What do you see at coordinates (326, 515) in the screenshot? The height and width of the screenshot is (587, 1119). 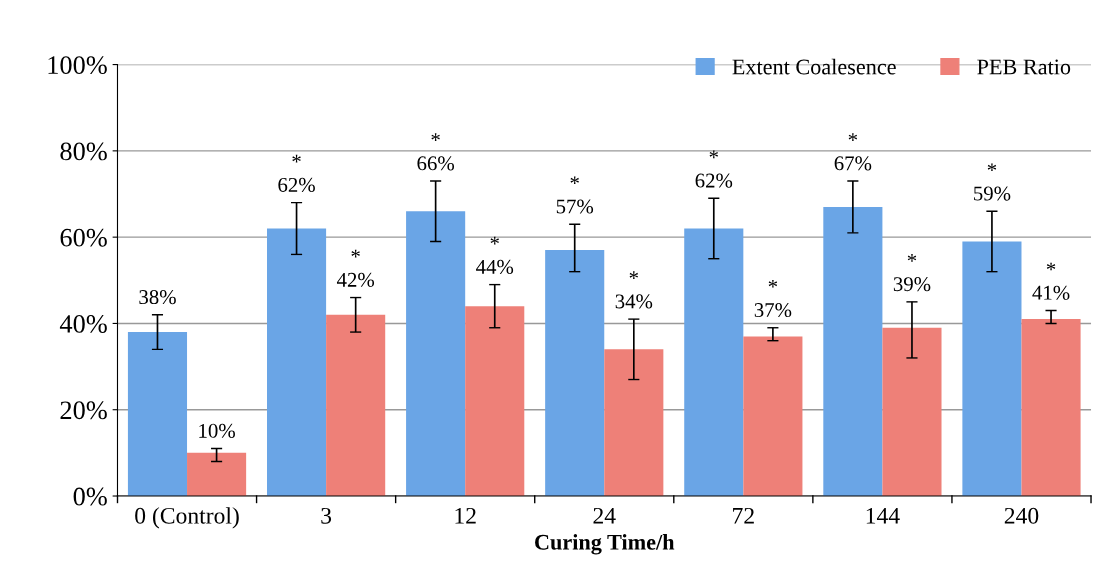 I see `x-tick-label: 3` at bounding box center [326, 515].